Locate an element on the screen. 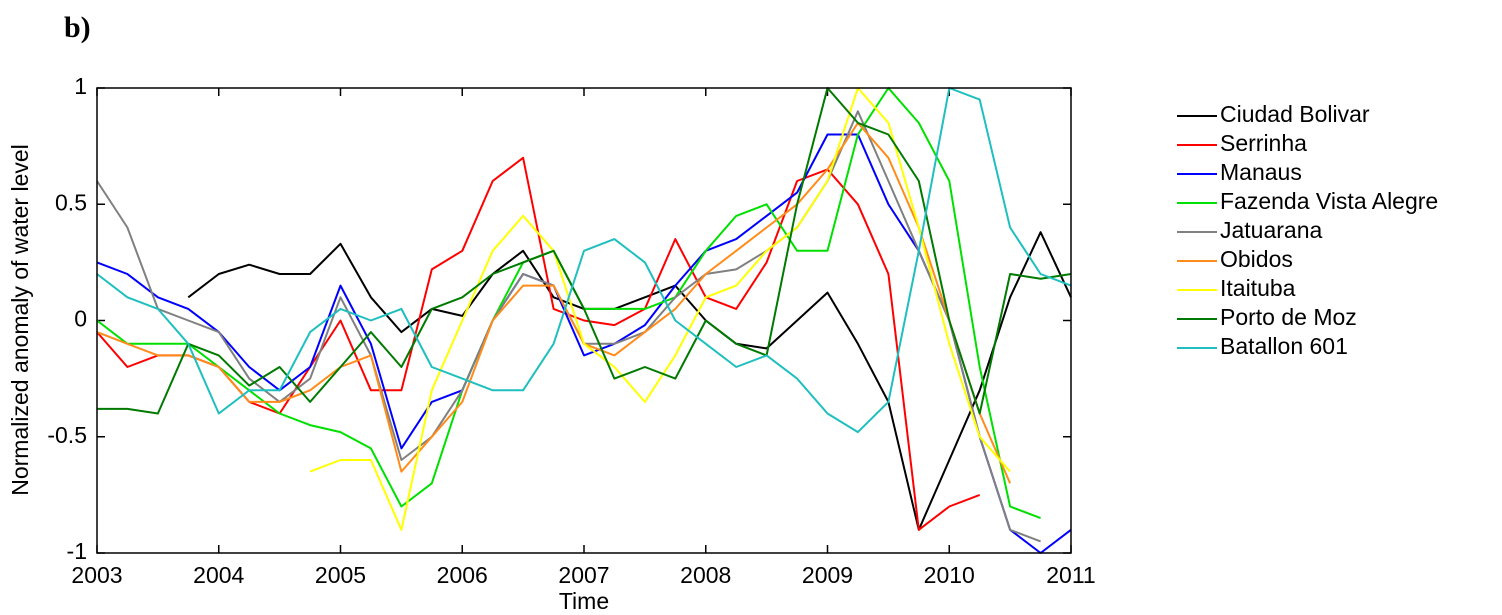 Image resolution: width=1502 pixels, height=615 pixels. x-tick-label: 2009 is located at coordinates (827, 575).